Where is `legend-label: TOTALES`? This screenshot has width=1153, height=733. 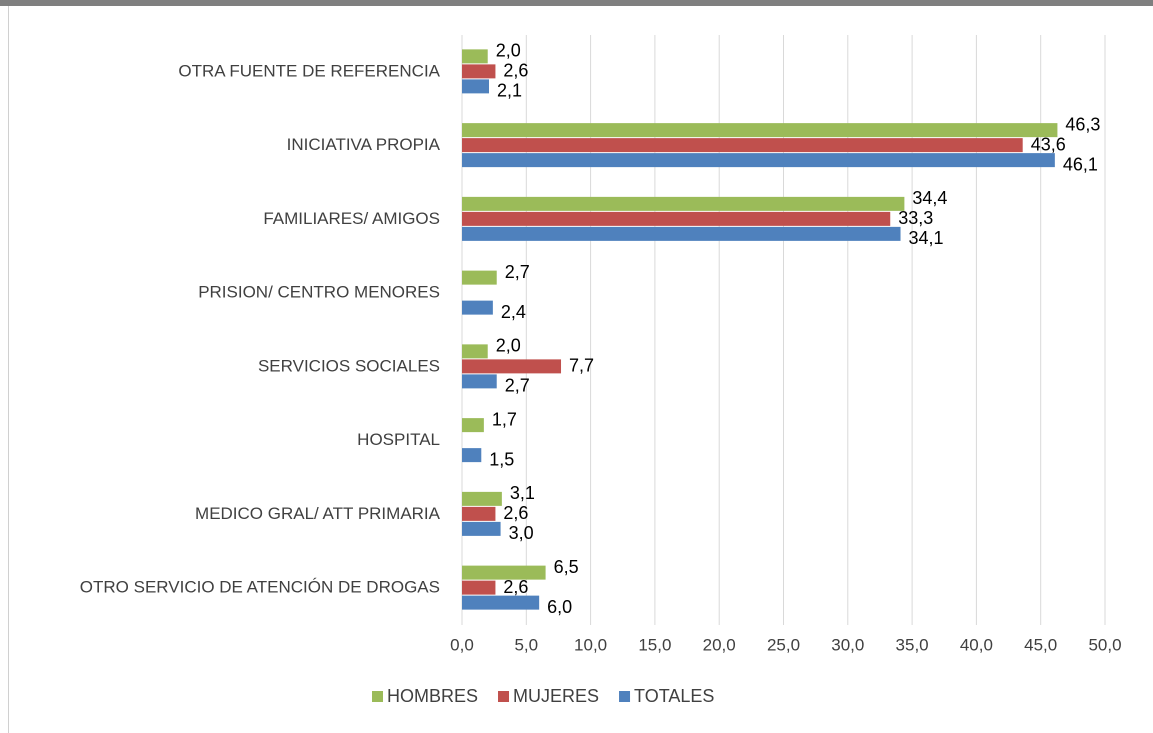 legend-label: TOTALES is located at coordinates (674, 696).